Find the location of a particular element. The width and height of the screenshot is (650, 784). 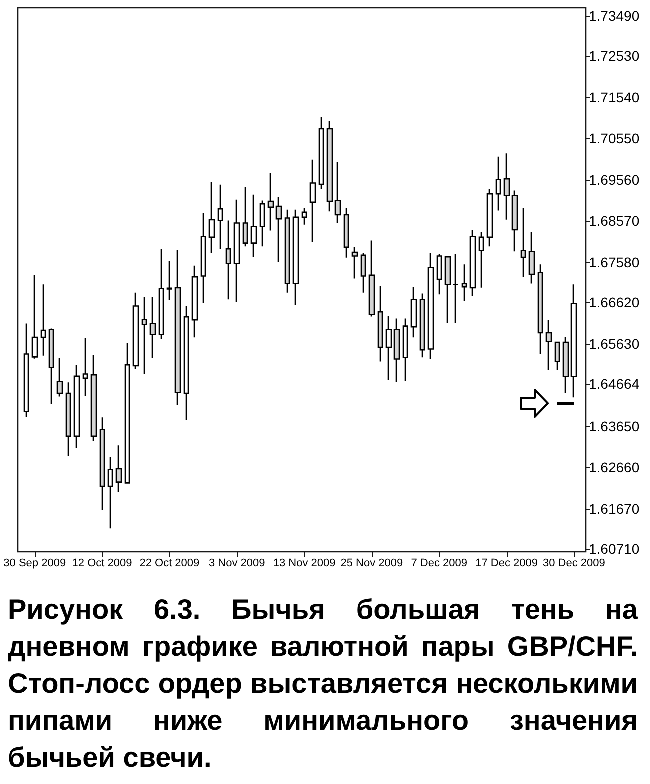

x-tick-label: 3 Nov 2009 is located at coordinates (237, 564).